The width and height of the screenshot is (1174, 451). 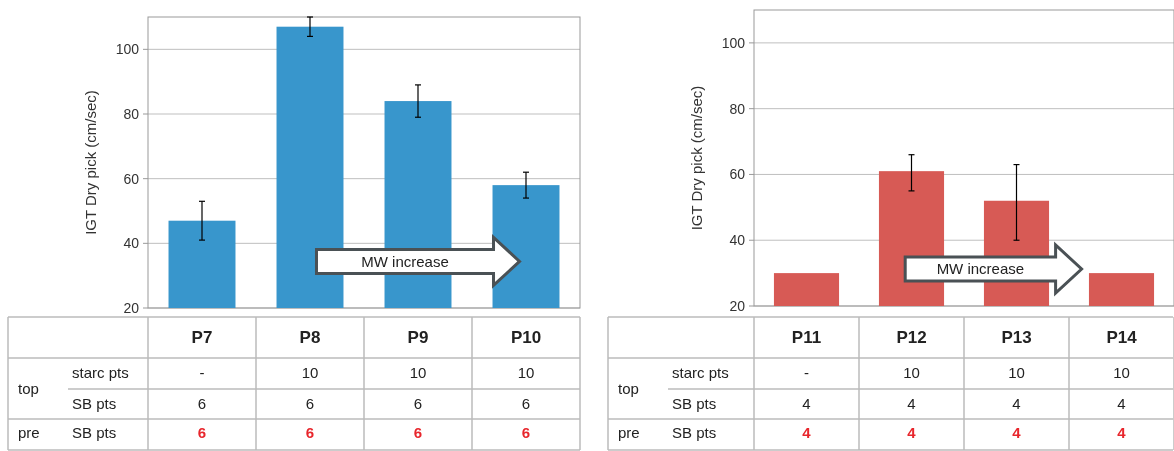 What do you see at coordinates (1016, 337) in the screenshot?
I see `x-tick-label: P13` at bounding box center [1016, 337].